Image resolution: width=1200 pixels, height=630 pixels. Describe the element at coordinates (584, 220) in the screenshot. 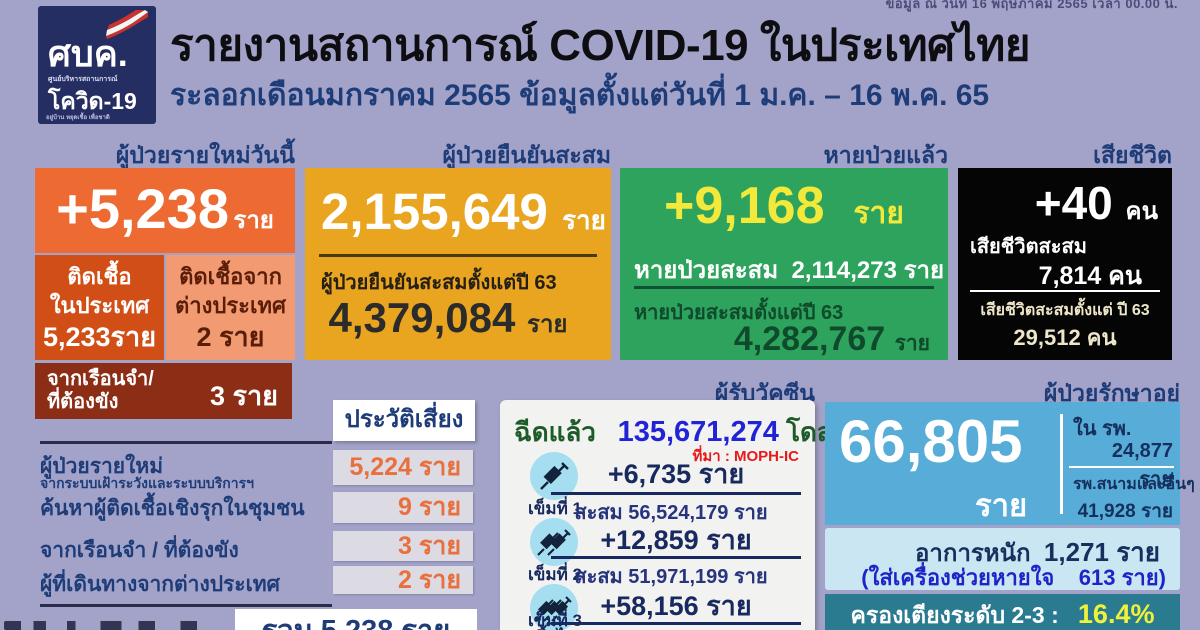

I see `cumulative-unit: ราย` at that location.